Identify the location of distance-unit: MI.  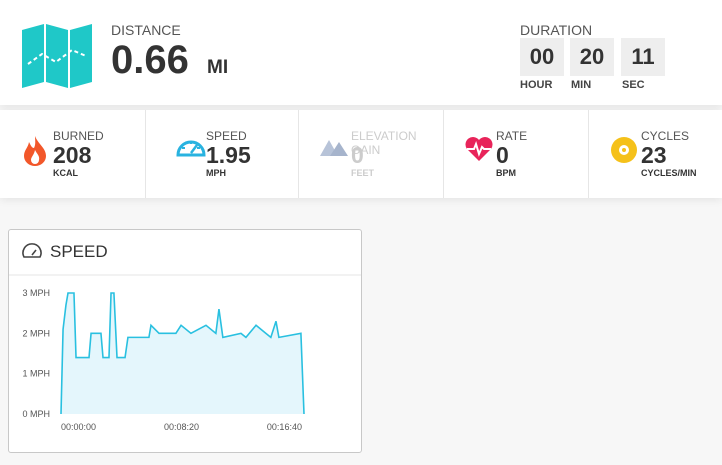
(218, 67).